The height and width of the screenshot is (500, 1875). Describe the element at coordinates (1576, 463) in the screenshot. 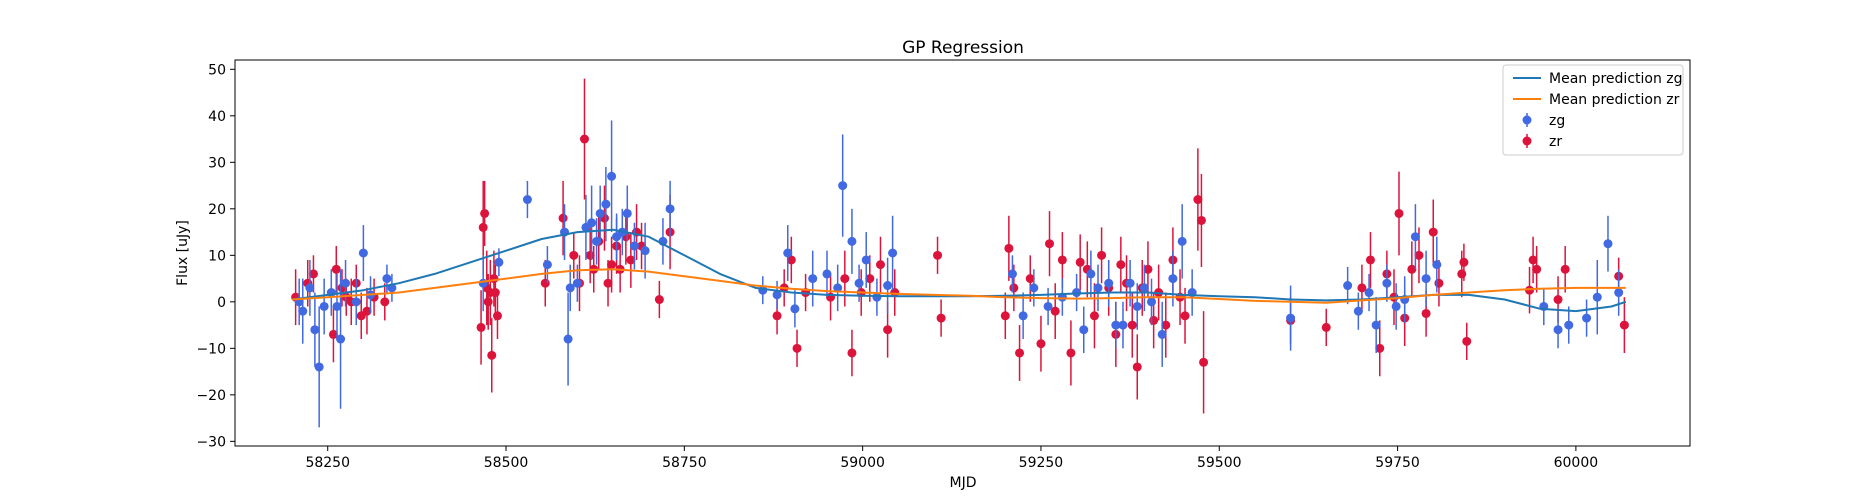

I see `x-tick-label: 60000` at that location.